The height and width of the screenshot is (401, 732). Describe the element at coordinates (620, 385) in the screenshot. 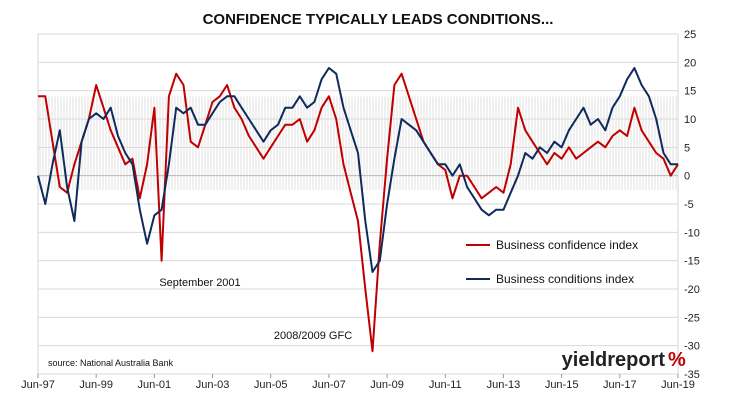

I see `x-tick-label: Jun-17` at that location.